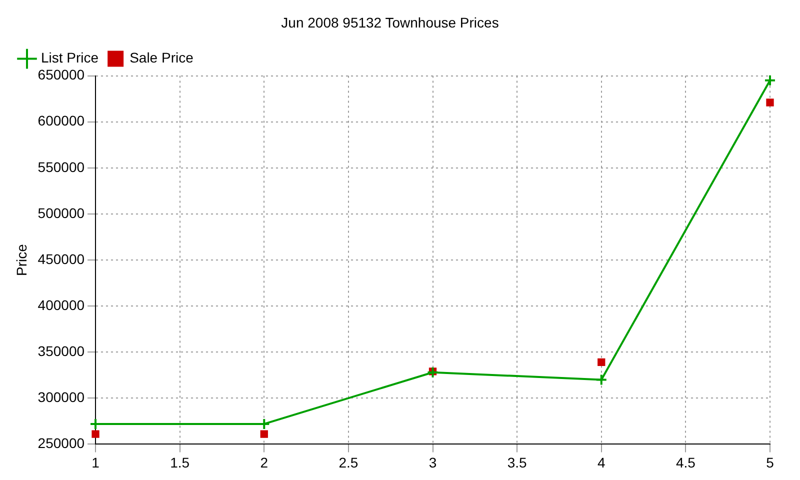 This screenshot has width=800, height=480. Describe the element at coordinates (61, 166) in the screenshot. I see `y-tick-label: 550000` at that location.